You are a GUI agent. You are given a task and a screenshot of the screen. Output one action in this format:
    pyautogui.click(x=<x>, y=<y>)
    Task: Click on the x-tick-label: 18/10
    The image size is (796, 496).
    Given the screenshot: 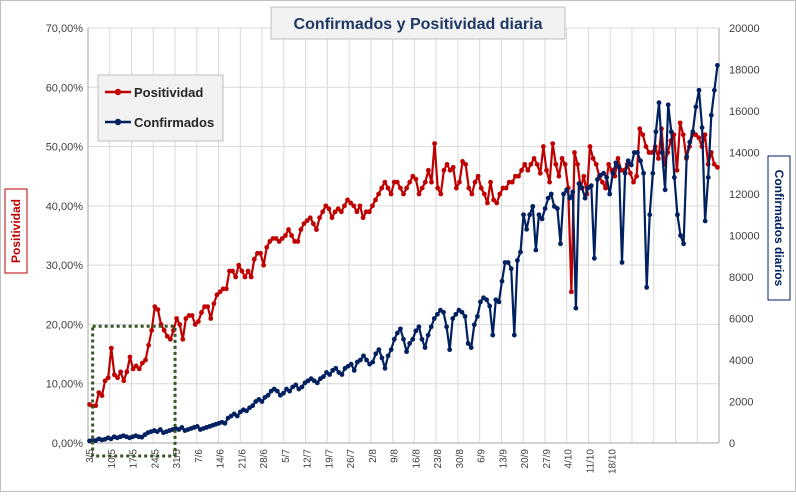 What is the action you would take?
    pyautogui.click(x=612, y=461)
    